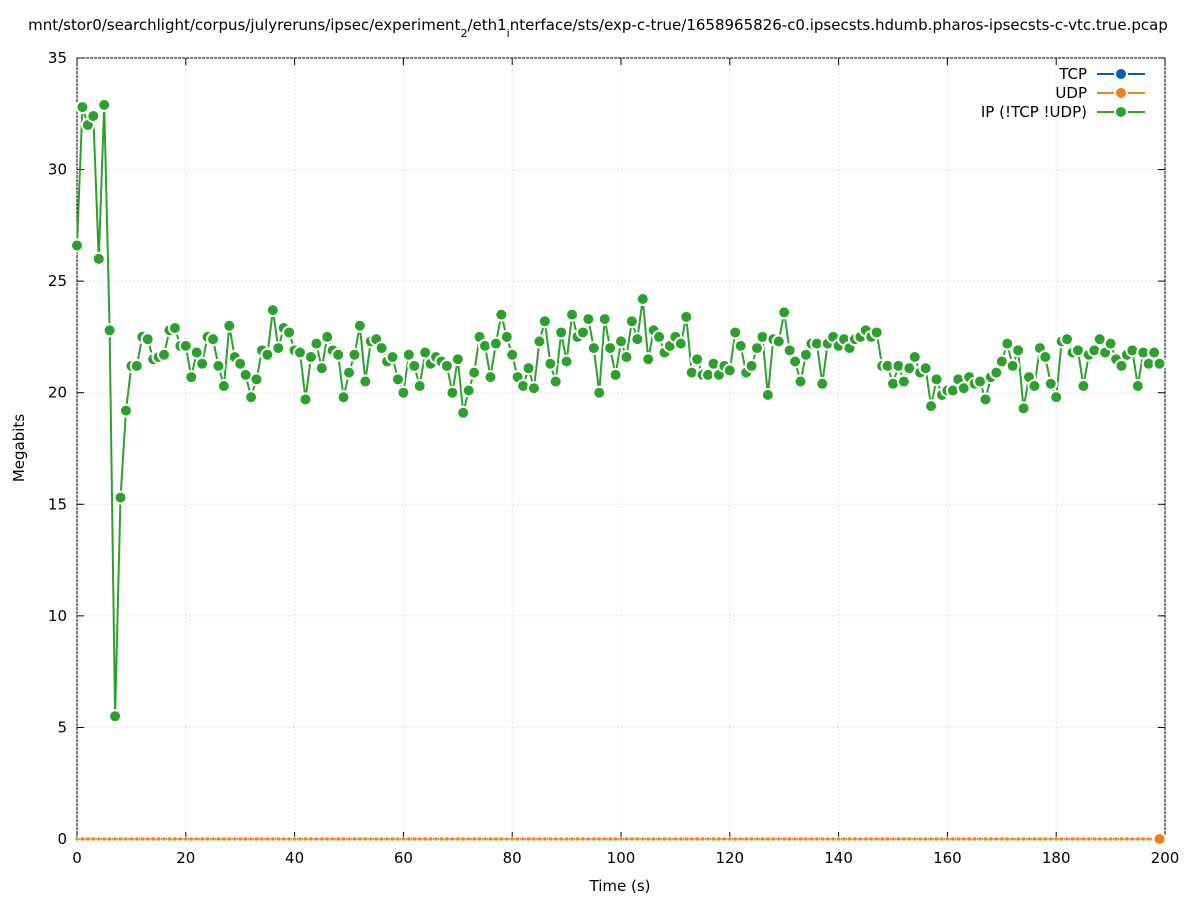 Image resolution: width=1197 pixels, height=900 pixels. I want to click on y-tick-label: 35, so click(57, 58).